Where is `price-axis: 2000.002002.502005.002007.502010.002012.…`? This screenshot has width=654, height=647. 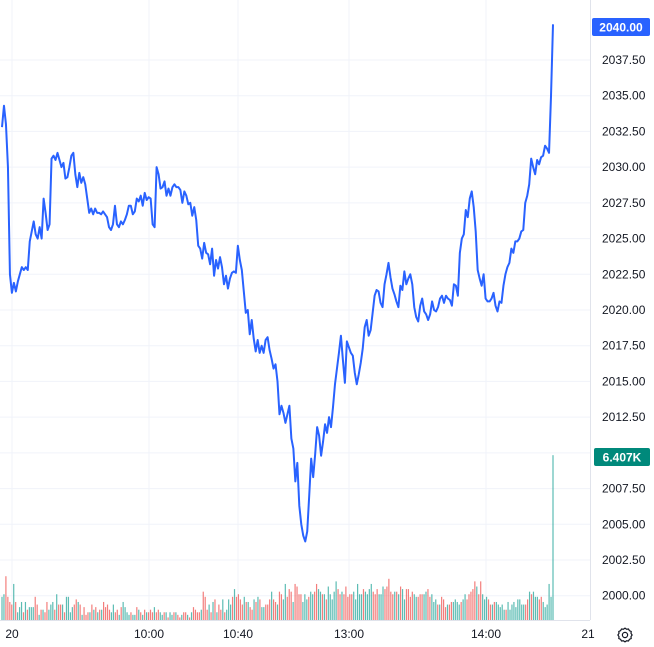
price-axis: 2000.002002.502005.002007.502010.002012.… is located at coordinates (624, 328).